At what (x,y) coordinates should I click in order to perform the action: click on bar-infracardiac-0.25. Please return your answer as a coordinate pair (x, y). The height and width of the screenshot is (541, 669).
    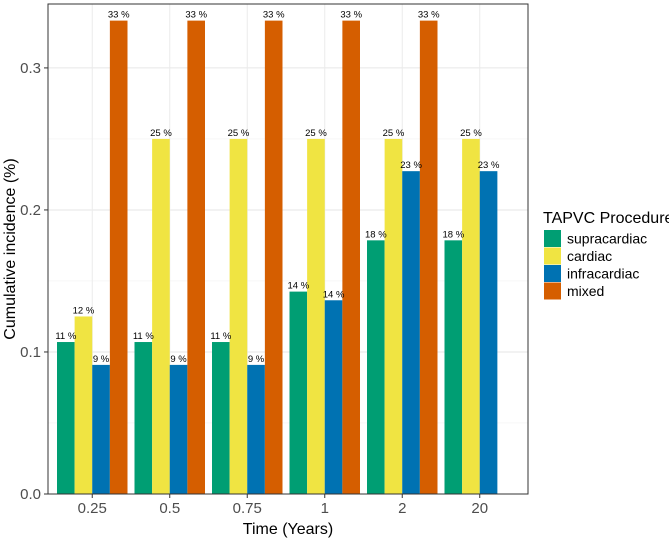
    Looking at the image, I should click on (101, 429).